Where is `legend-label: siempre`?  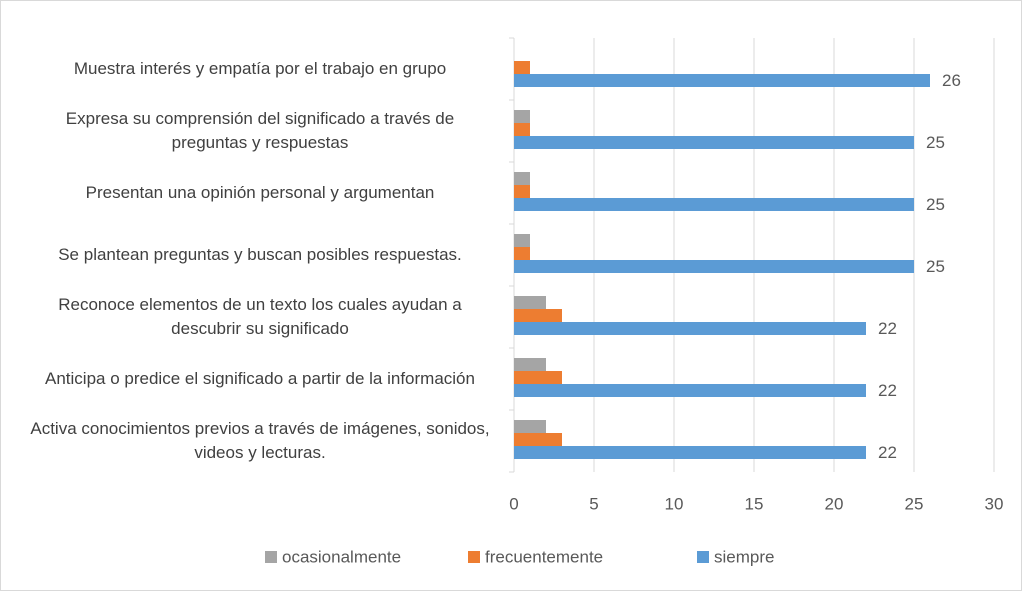 legend-label: siempre is located at coordinates (744, 556).